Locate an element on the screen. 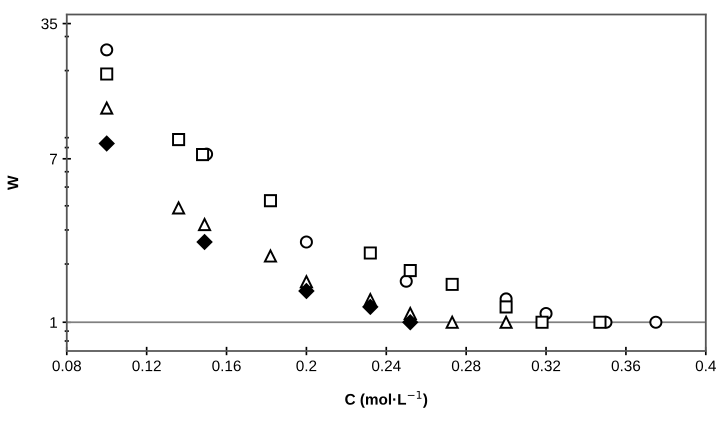  x-tick-label: 0.36 is located at coordinates (626, 366).